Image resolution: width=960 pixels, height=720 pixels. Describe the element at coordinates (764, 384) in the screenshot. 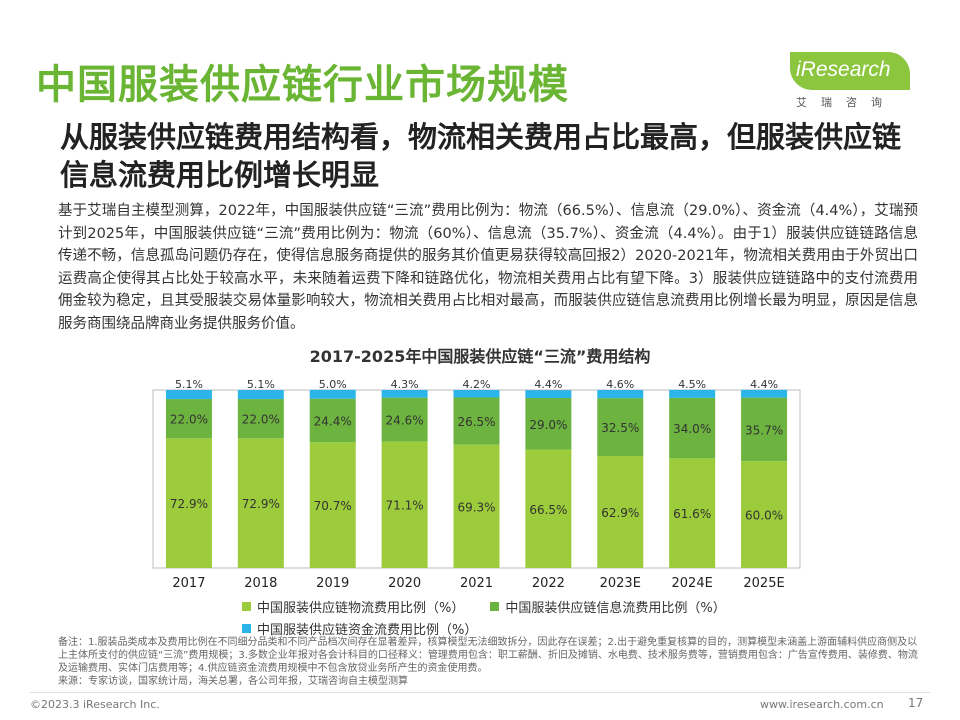

I see `data-label-capital-2025E: 4.4%` at that location.